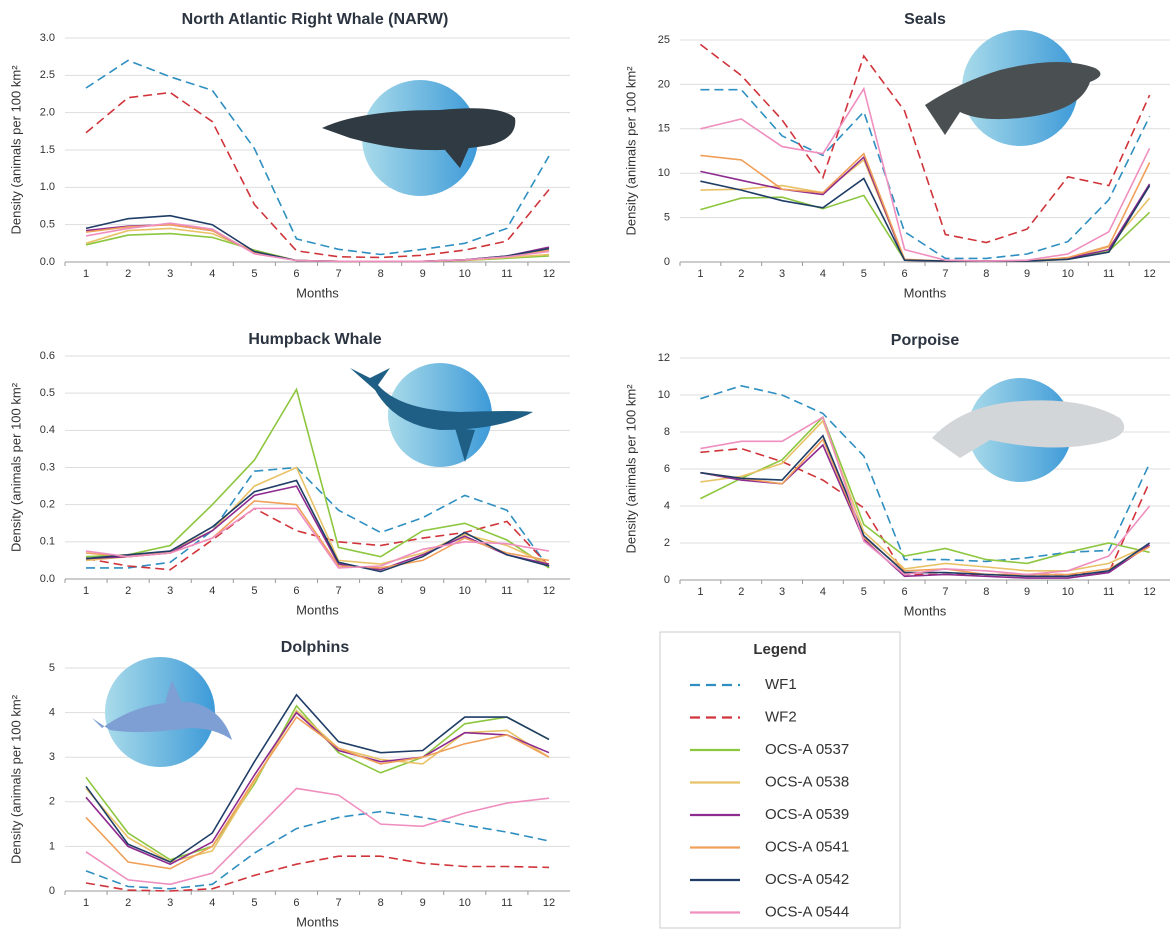 Image resolution: width=1175 pixels, height=930 pixels. I want to click on legend-label: OCS-A 0542, so click(807, 879).